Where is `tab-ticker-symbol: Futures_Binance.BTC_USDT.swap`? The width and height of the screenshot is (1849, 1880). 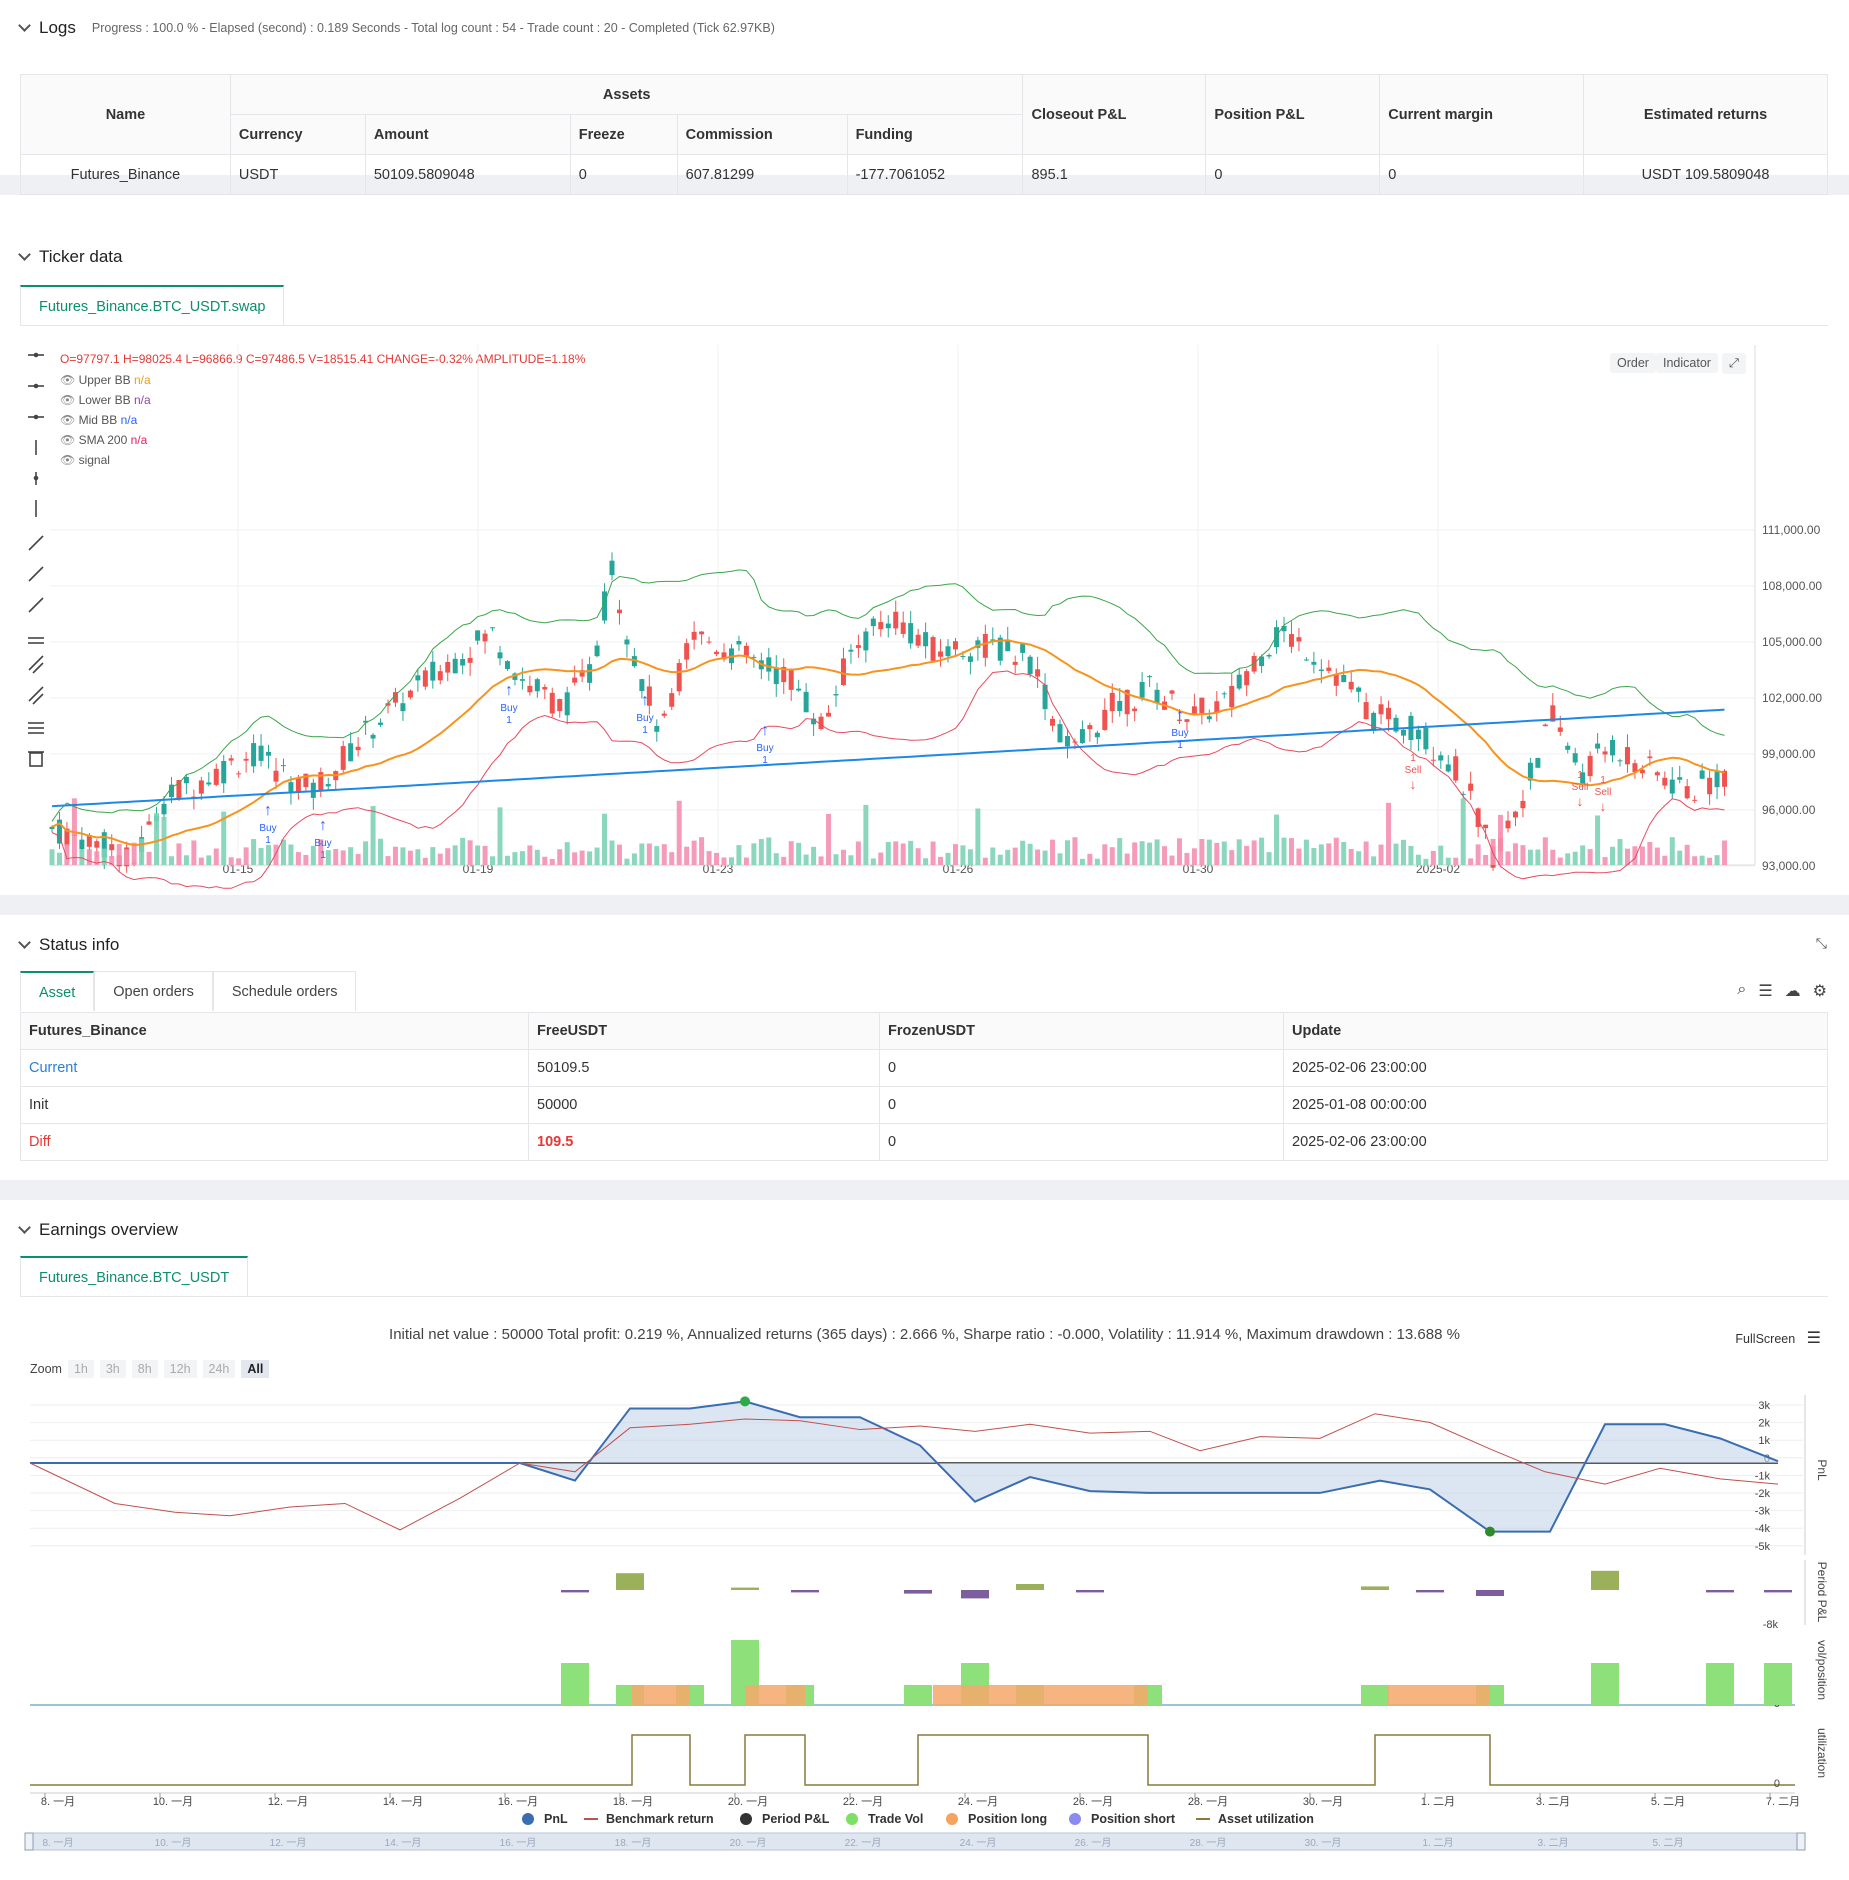 tab-ticker-symbol: Futures_Binance.BTC_USDT.swap is located at coordinates (152, 305).